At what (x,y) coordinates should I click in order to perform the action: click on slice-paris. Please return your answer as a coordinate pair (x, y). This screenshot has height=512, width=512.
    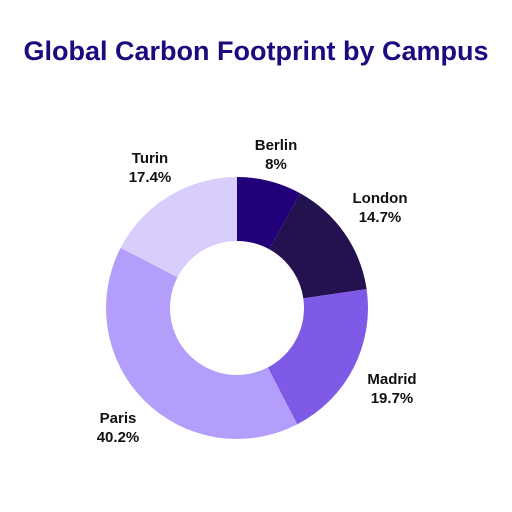
    Looking at the image, I should click on (201, 343).